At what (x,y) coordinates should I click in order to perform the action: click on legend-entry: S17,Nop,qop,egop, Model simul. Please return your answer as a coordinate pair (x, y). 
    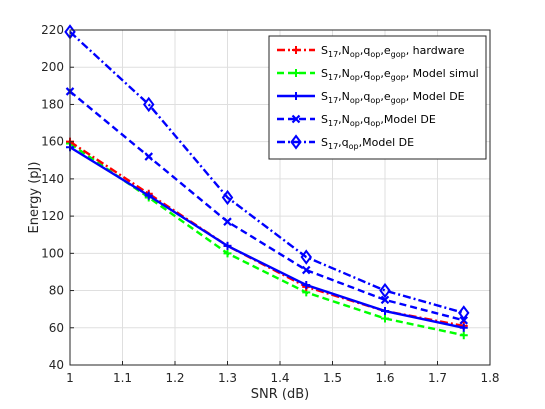
    Looking at the image, I should click on (378, 74).